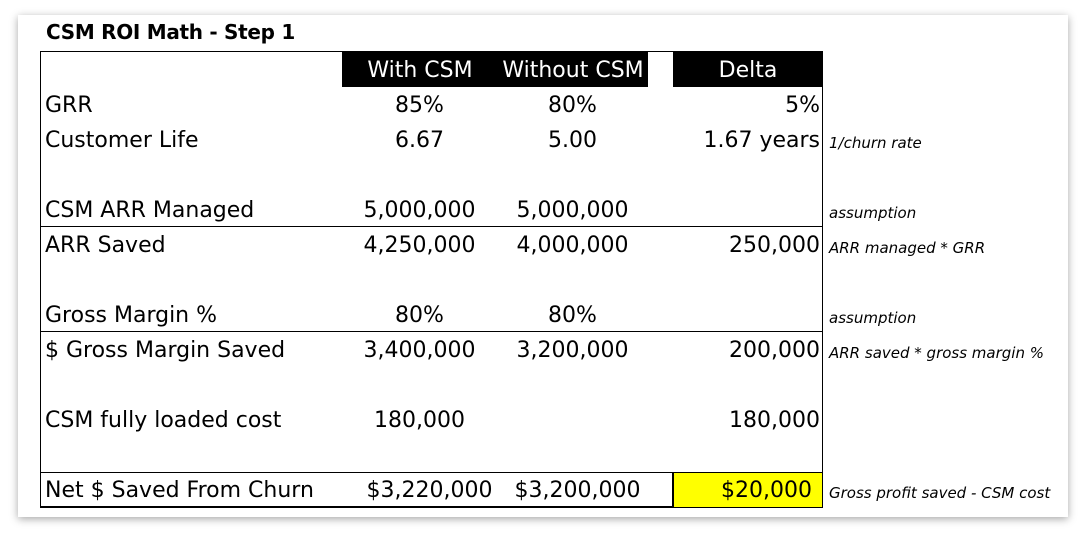 The image size is (1087, 535). I want to click on row-gross-margin-pct: Gross Margin % 80% 80%, so click(431, 315).